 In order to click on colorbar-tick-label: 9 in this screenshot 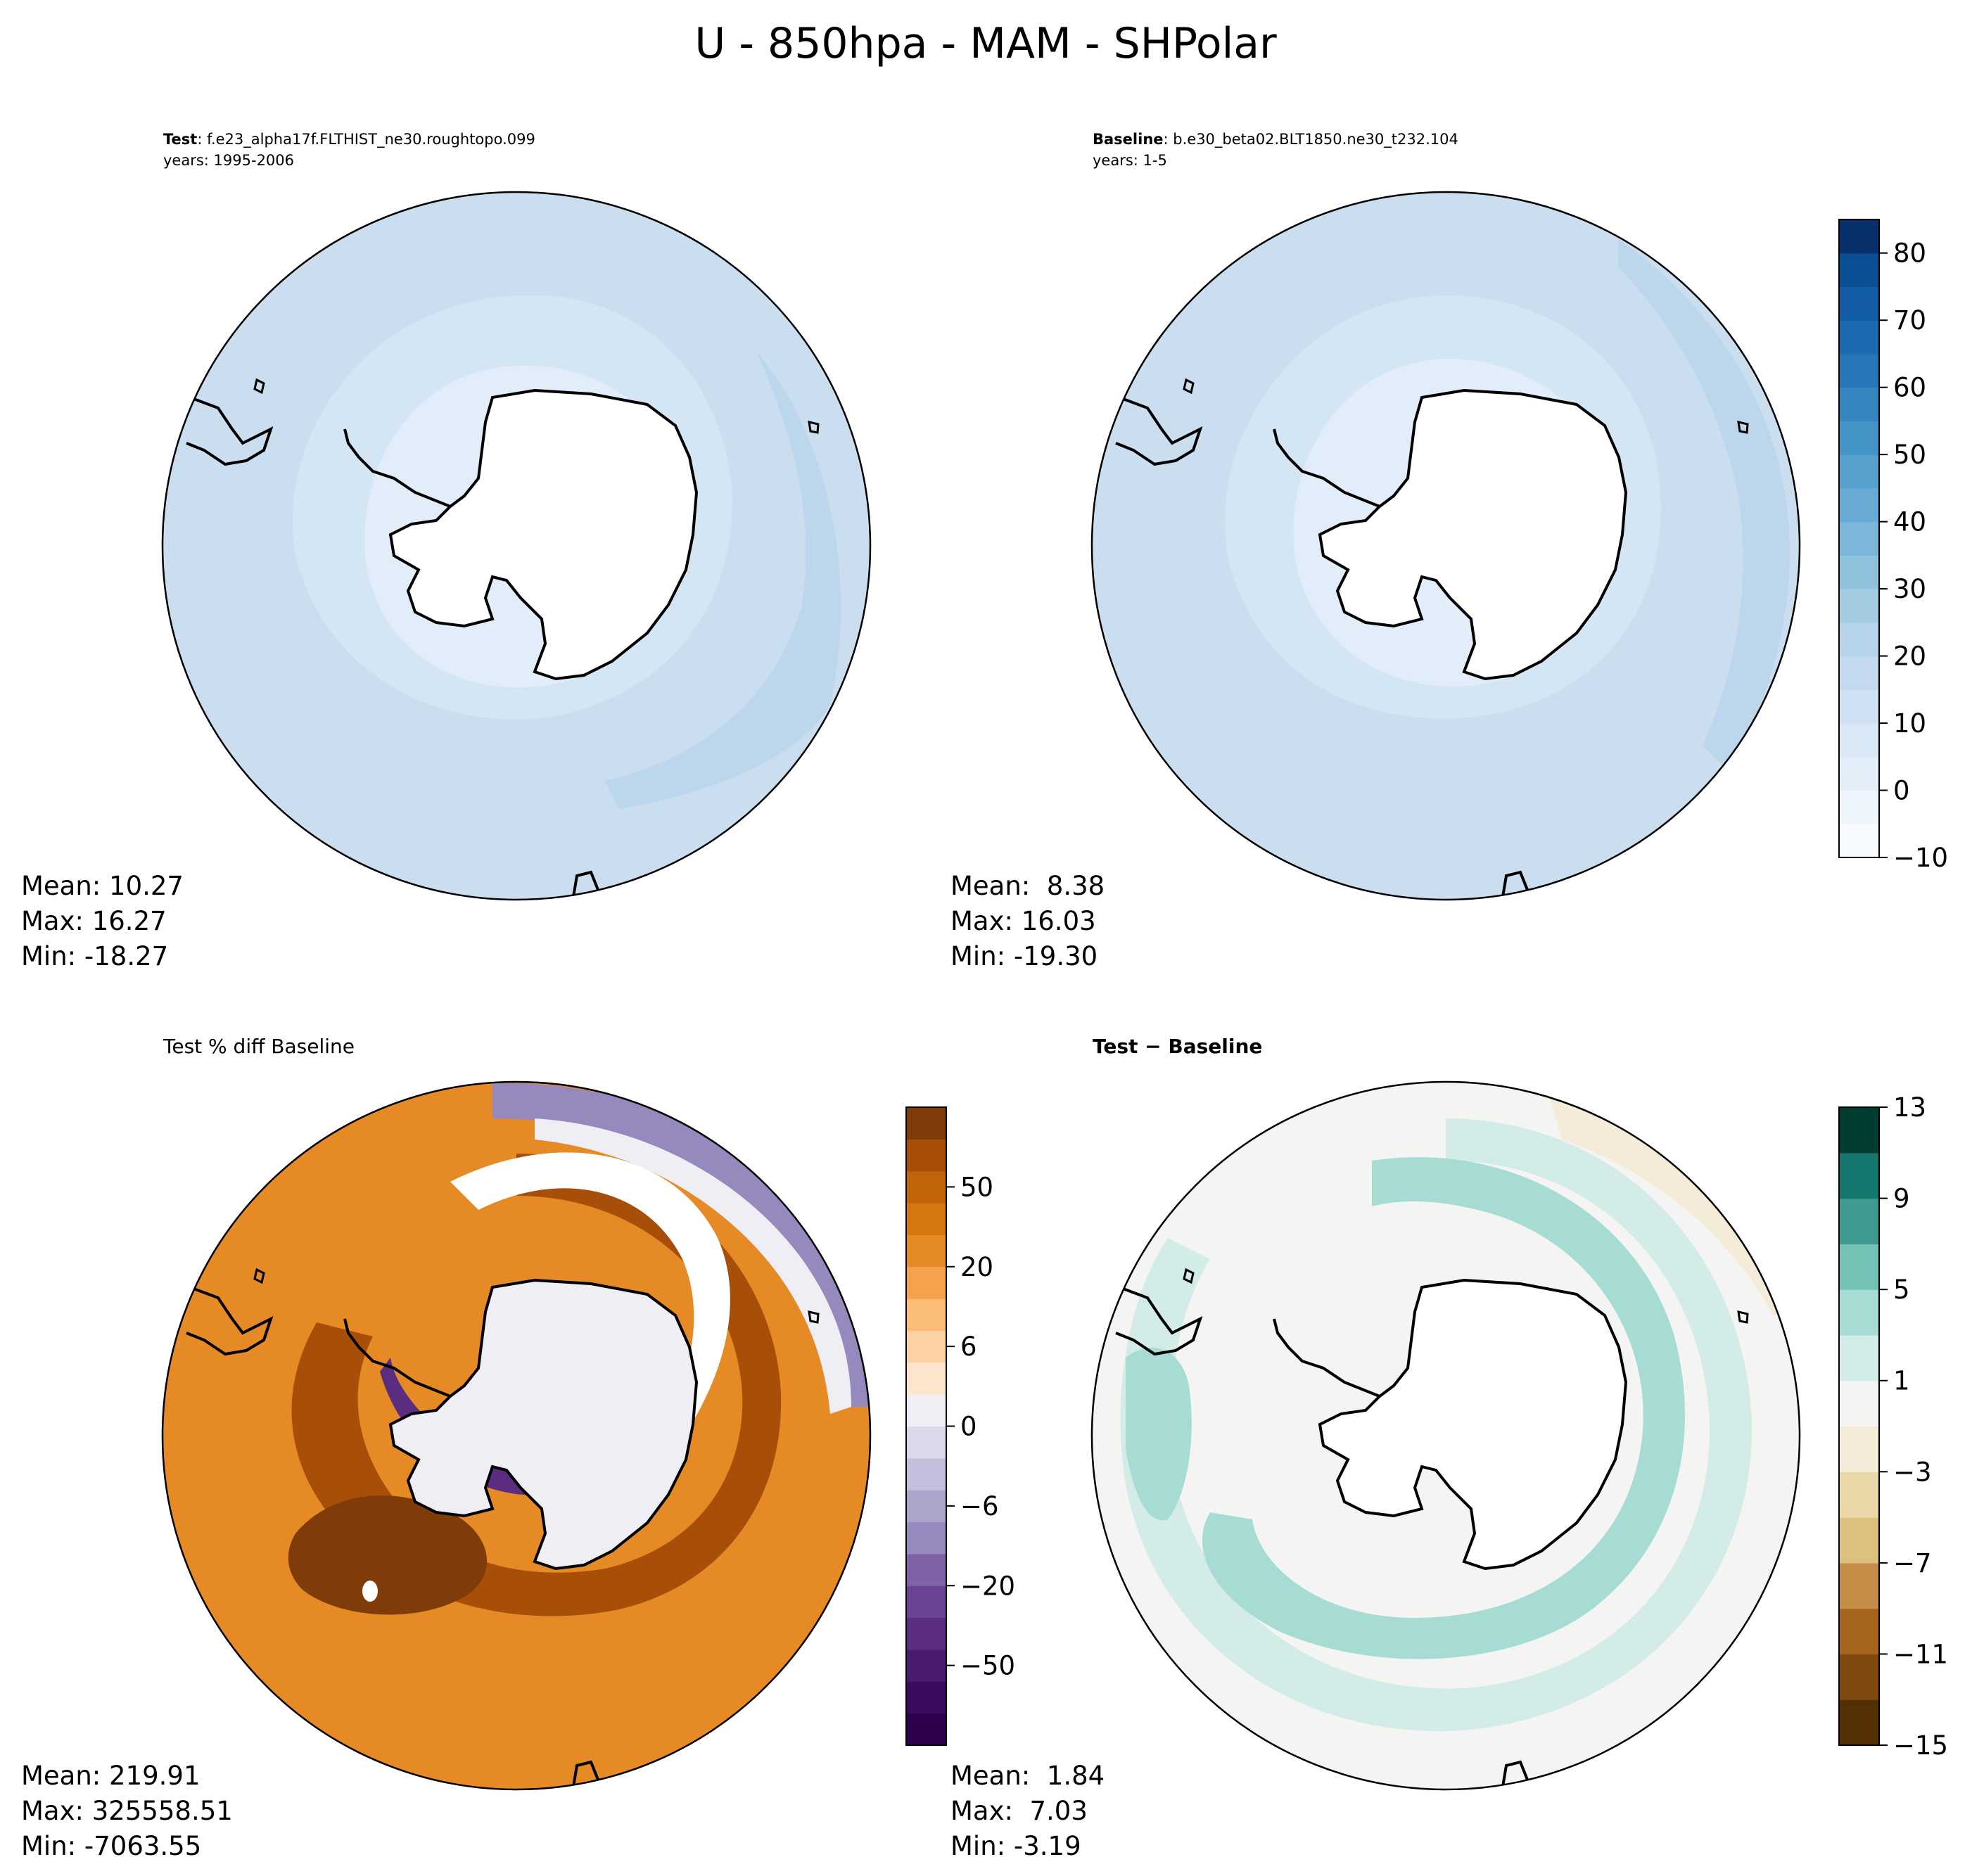, I will do `click(1902, 1199)`.